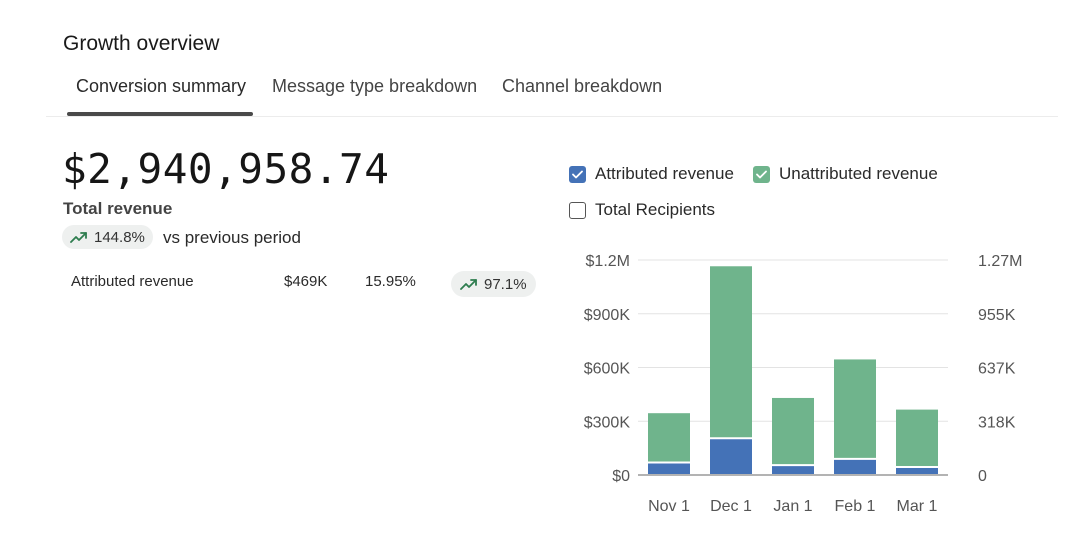 The height and width of the screenshot is (544, 1088). What do you see at coordinates (226, 169) in the screenshot?
I see `total-revenue-value: $2,940,958.74` at bounding box center [226, 169].